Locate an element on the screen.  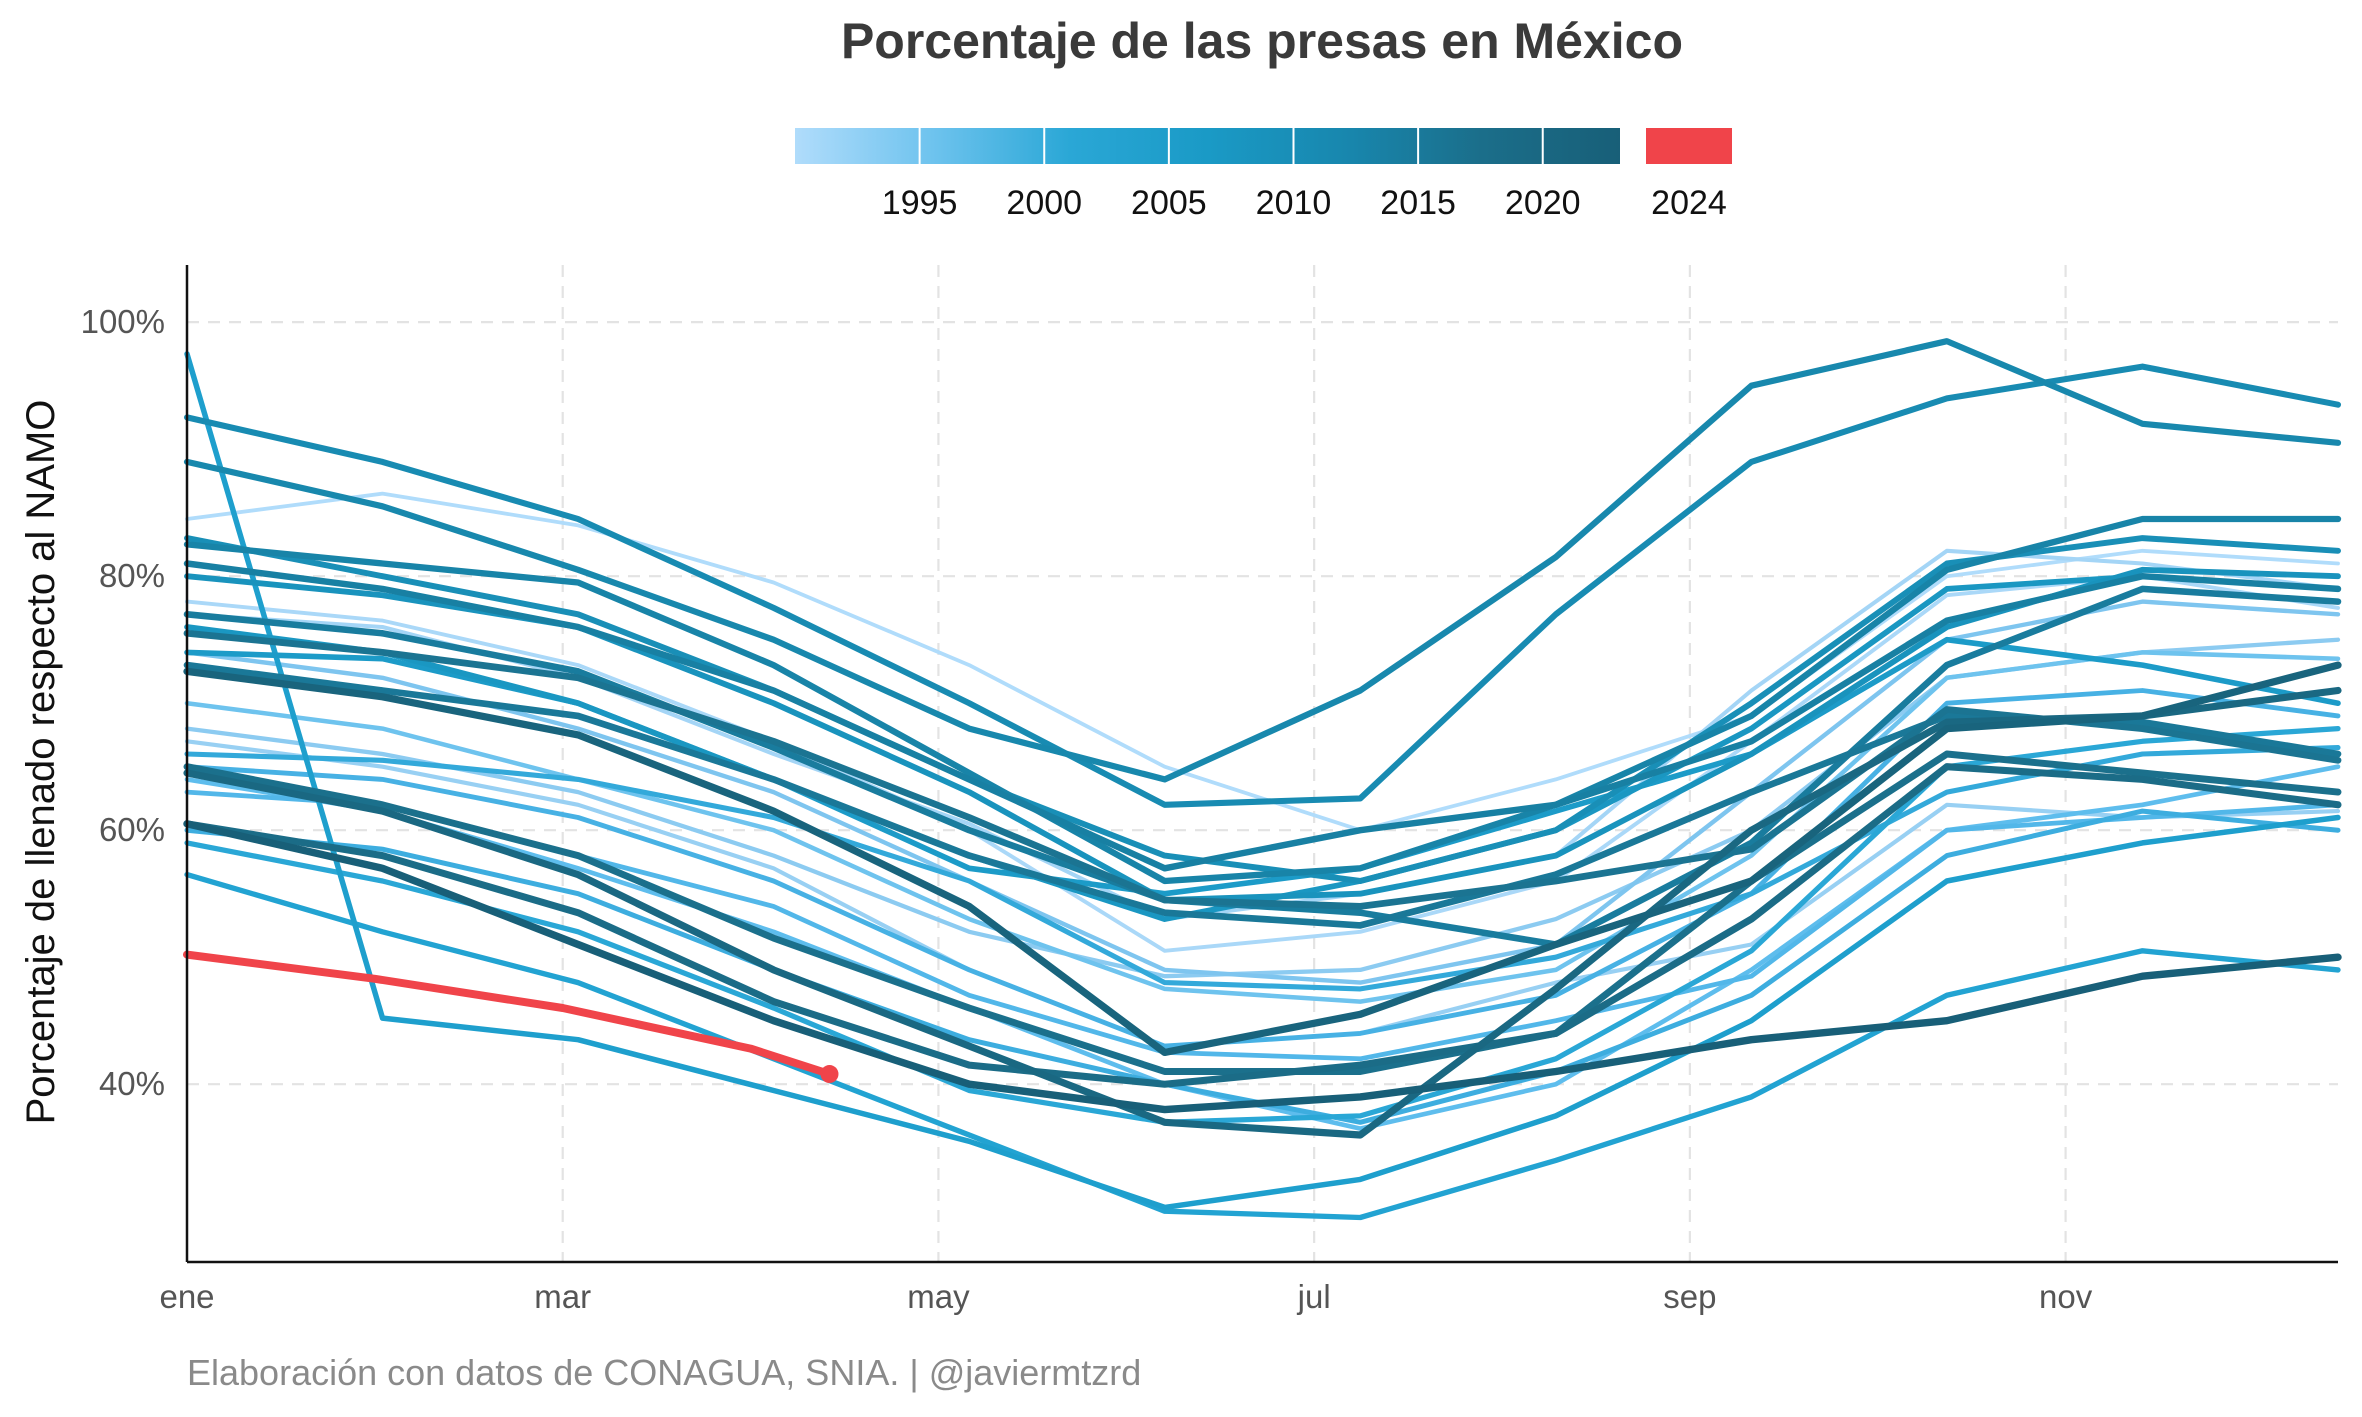
x-tick-label: may is located at coordinates (938, 1296).